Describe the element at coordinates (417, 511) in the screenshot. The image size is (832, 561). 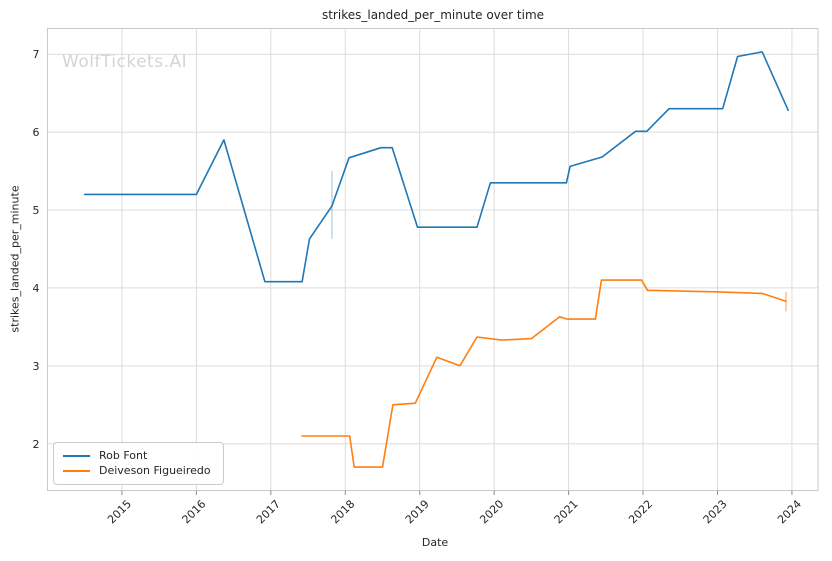
I see `x-tick-label: 2019` at that location.